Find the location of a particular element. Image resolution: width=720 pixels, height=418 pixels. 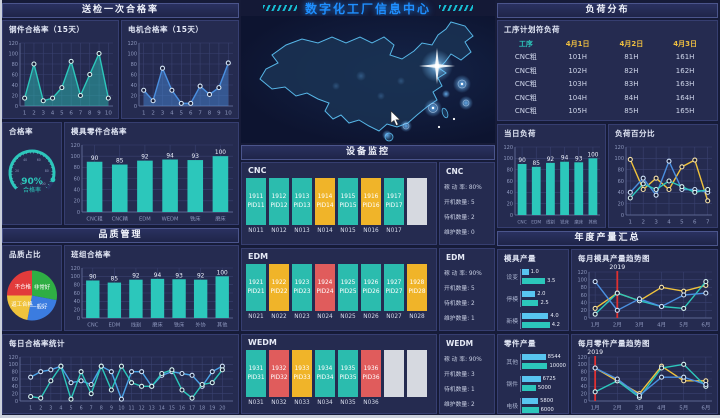

svg-text: 4月 is located at coordinates (661, 325).